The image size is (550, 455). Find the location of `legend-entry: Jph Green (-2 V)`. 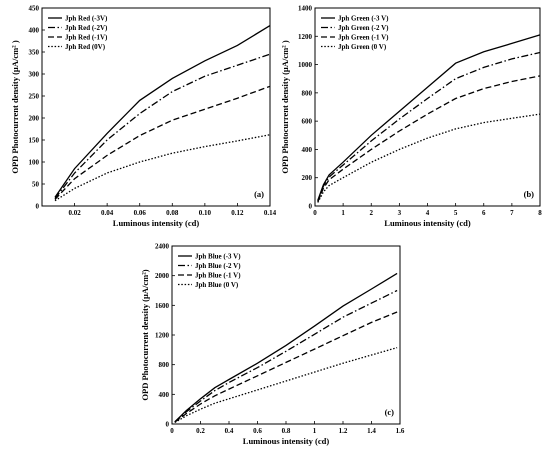

legend-entry: Jph Green (-2 V) is located at coordinates (363, 28).